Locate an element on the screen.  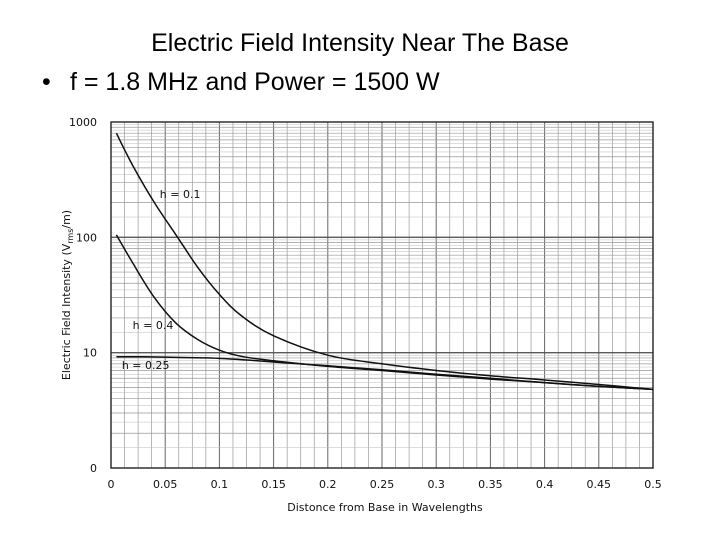
y-tick-label: 100 is located at coordinates (86, 237).